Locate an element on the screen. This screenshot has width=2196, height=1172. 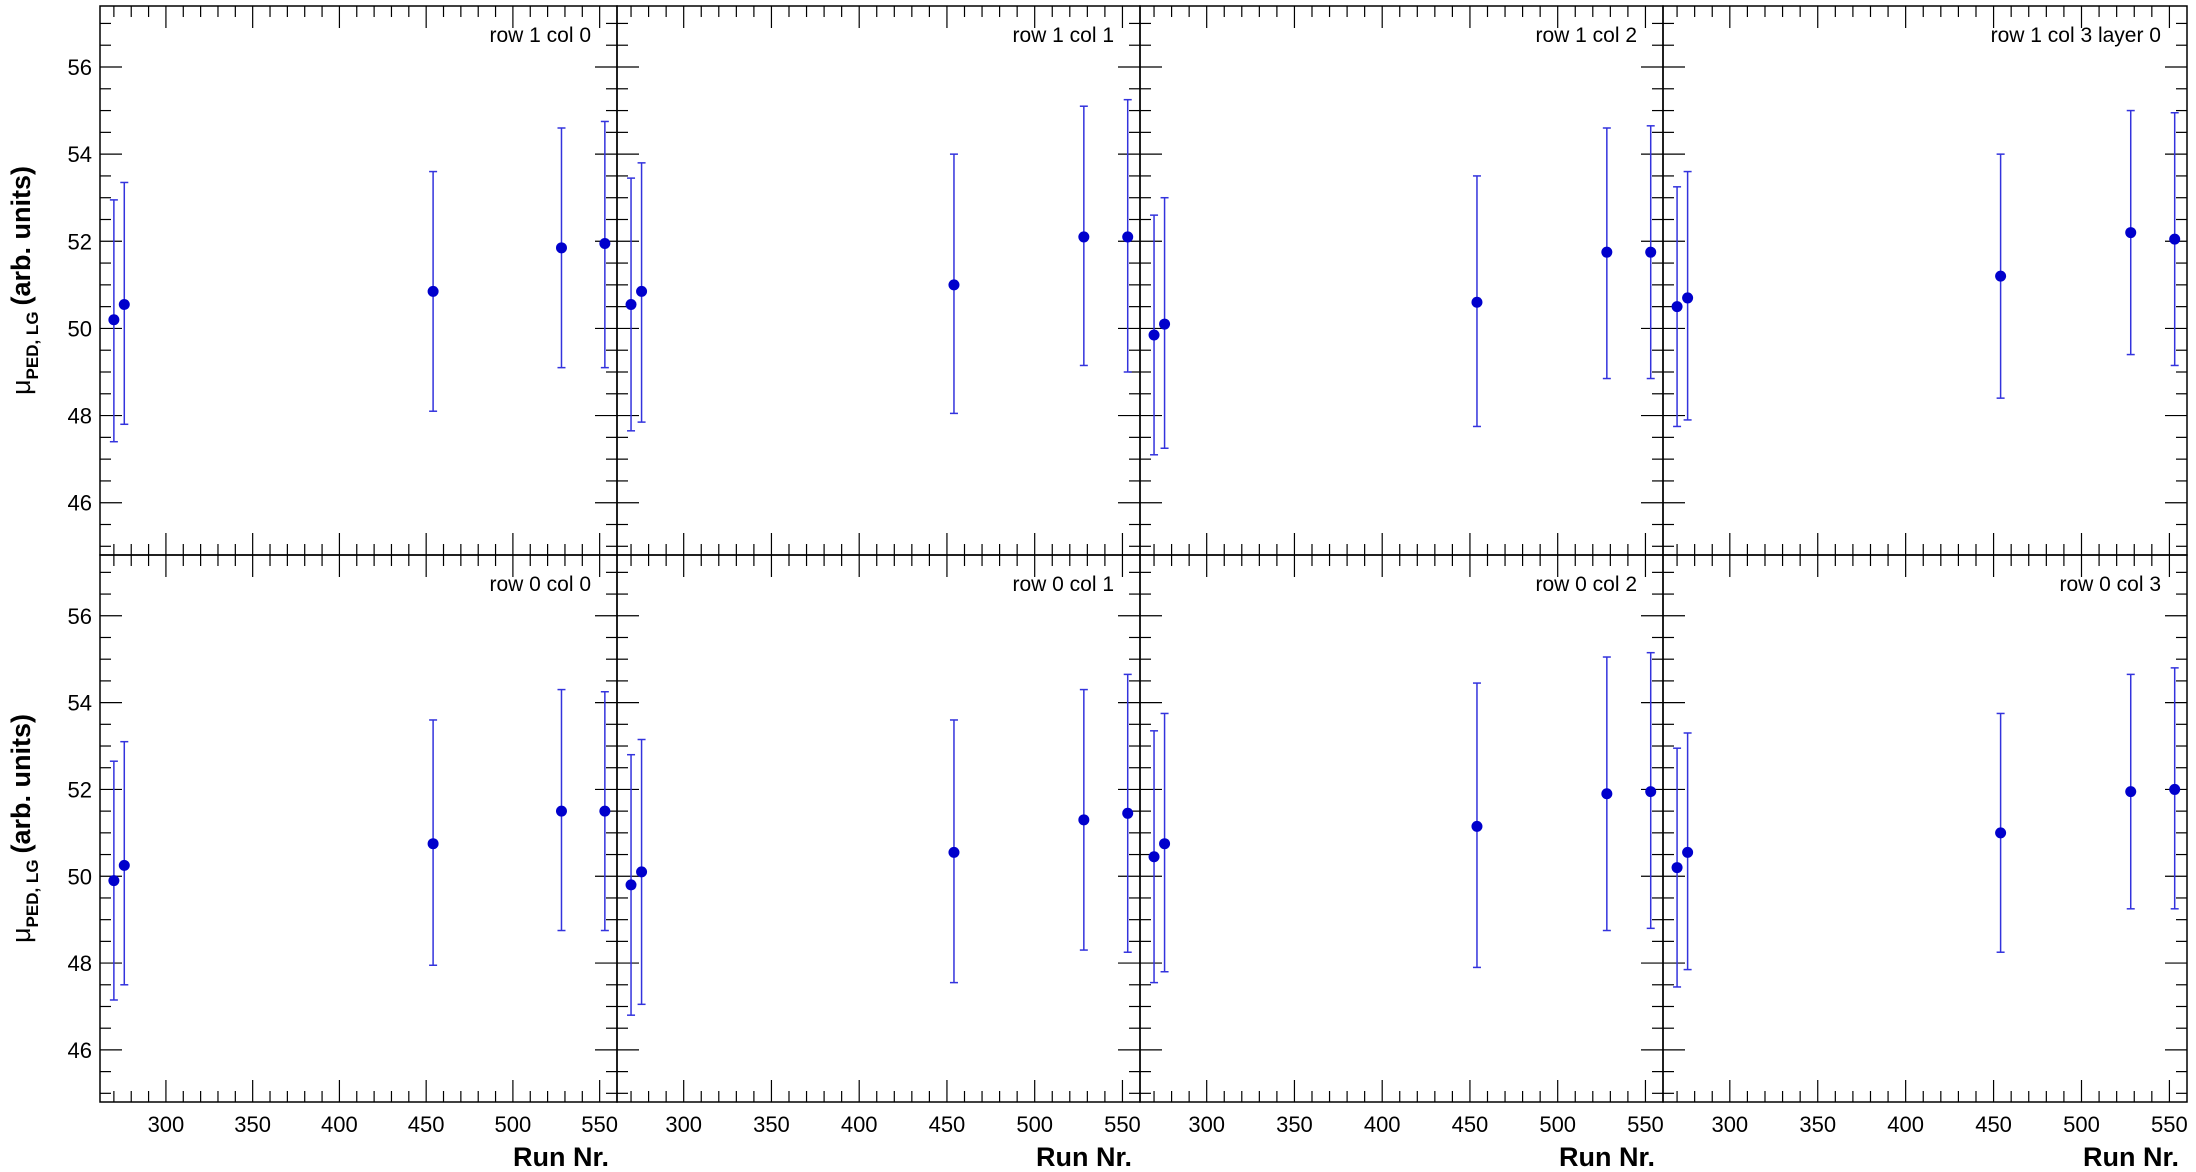
panel-label: row 1 col 2 is located at coordinates (1586, 35).